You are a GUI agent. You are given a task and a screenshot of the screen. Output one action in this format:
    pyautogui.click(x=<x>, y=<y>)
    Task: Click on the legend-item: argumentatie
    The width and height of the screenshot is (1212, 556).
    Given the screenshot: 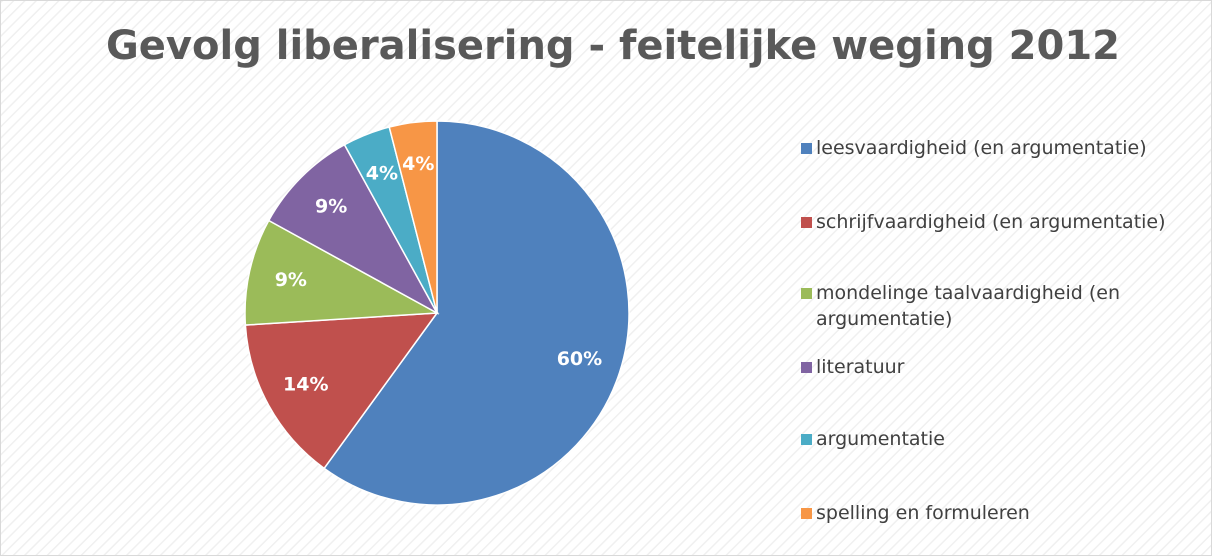 What is the action you would take?
    pyautogui.click(x=1001, y=439)
    